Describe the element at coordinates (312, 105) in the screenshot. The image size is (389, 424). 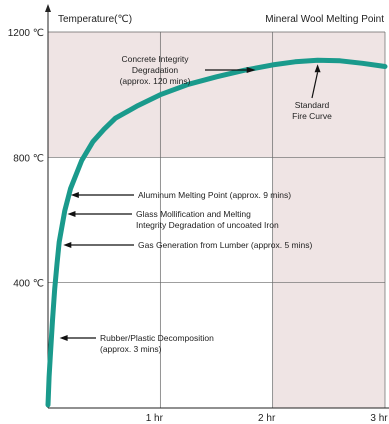
I see `standard-fire-curve-text: Standard` at that location.